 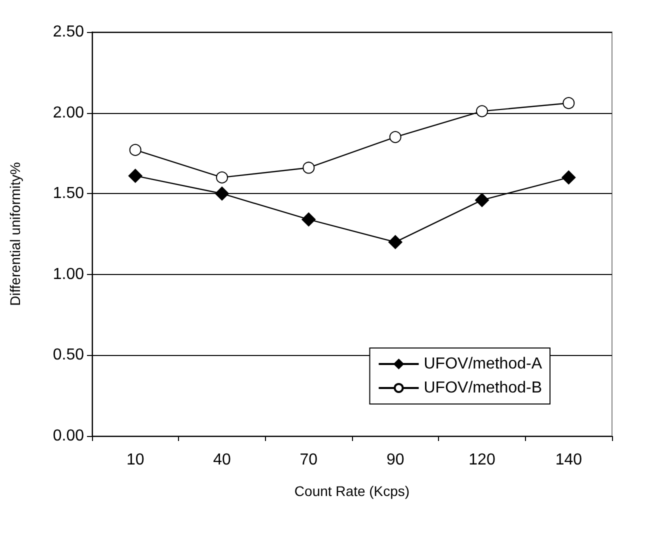 I want to click on legend-label: UFOV/method-A, so click(x=483, y=364).